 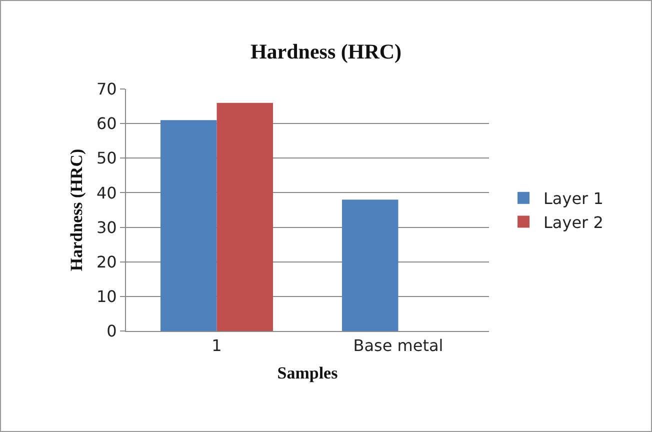 What do you see at coordinates (106, 227) in the screenshot?
I see `y-tick-label: 30` at bounding box center [106, 227].